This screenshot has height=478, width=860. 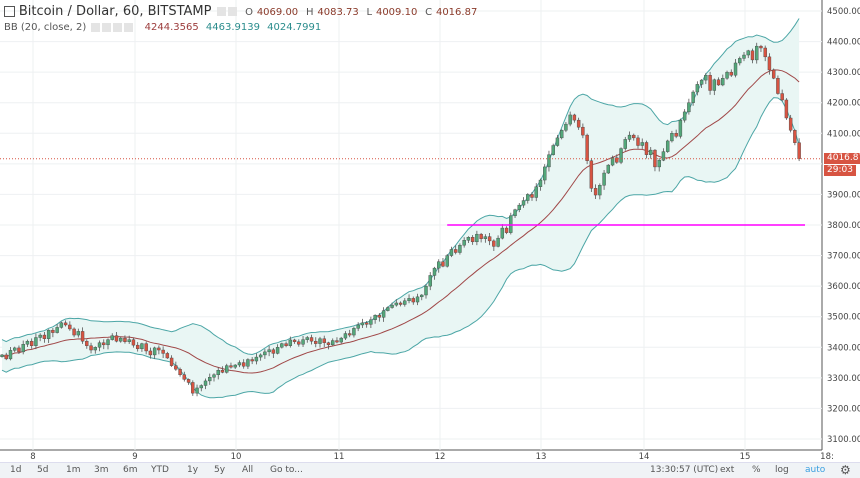 I want to click on add-icon, so click(x=118, y=27).